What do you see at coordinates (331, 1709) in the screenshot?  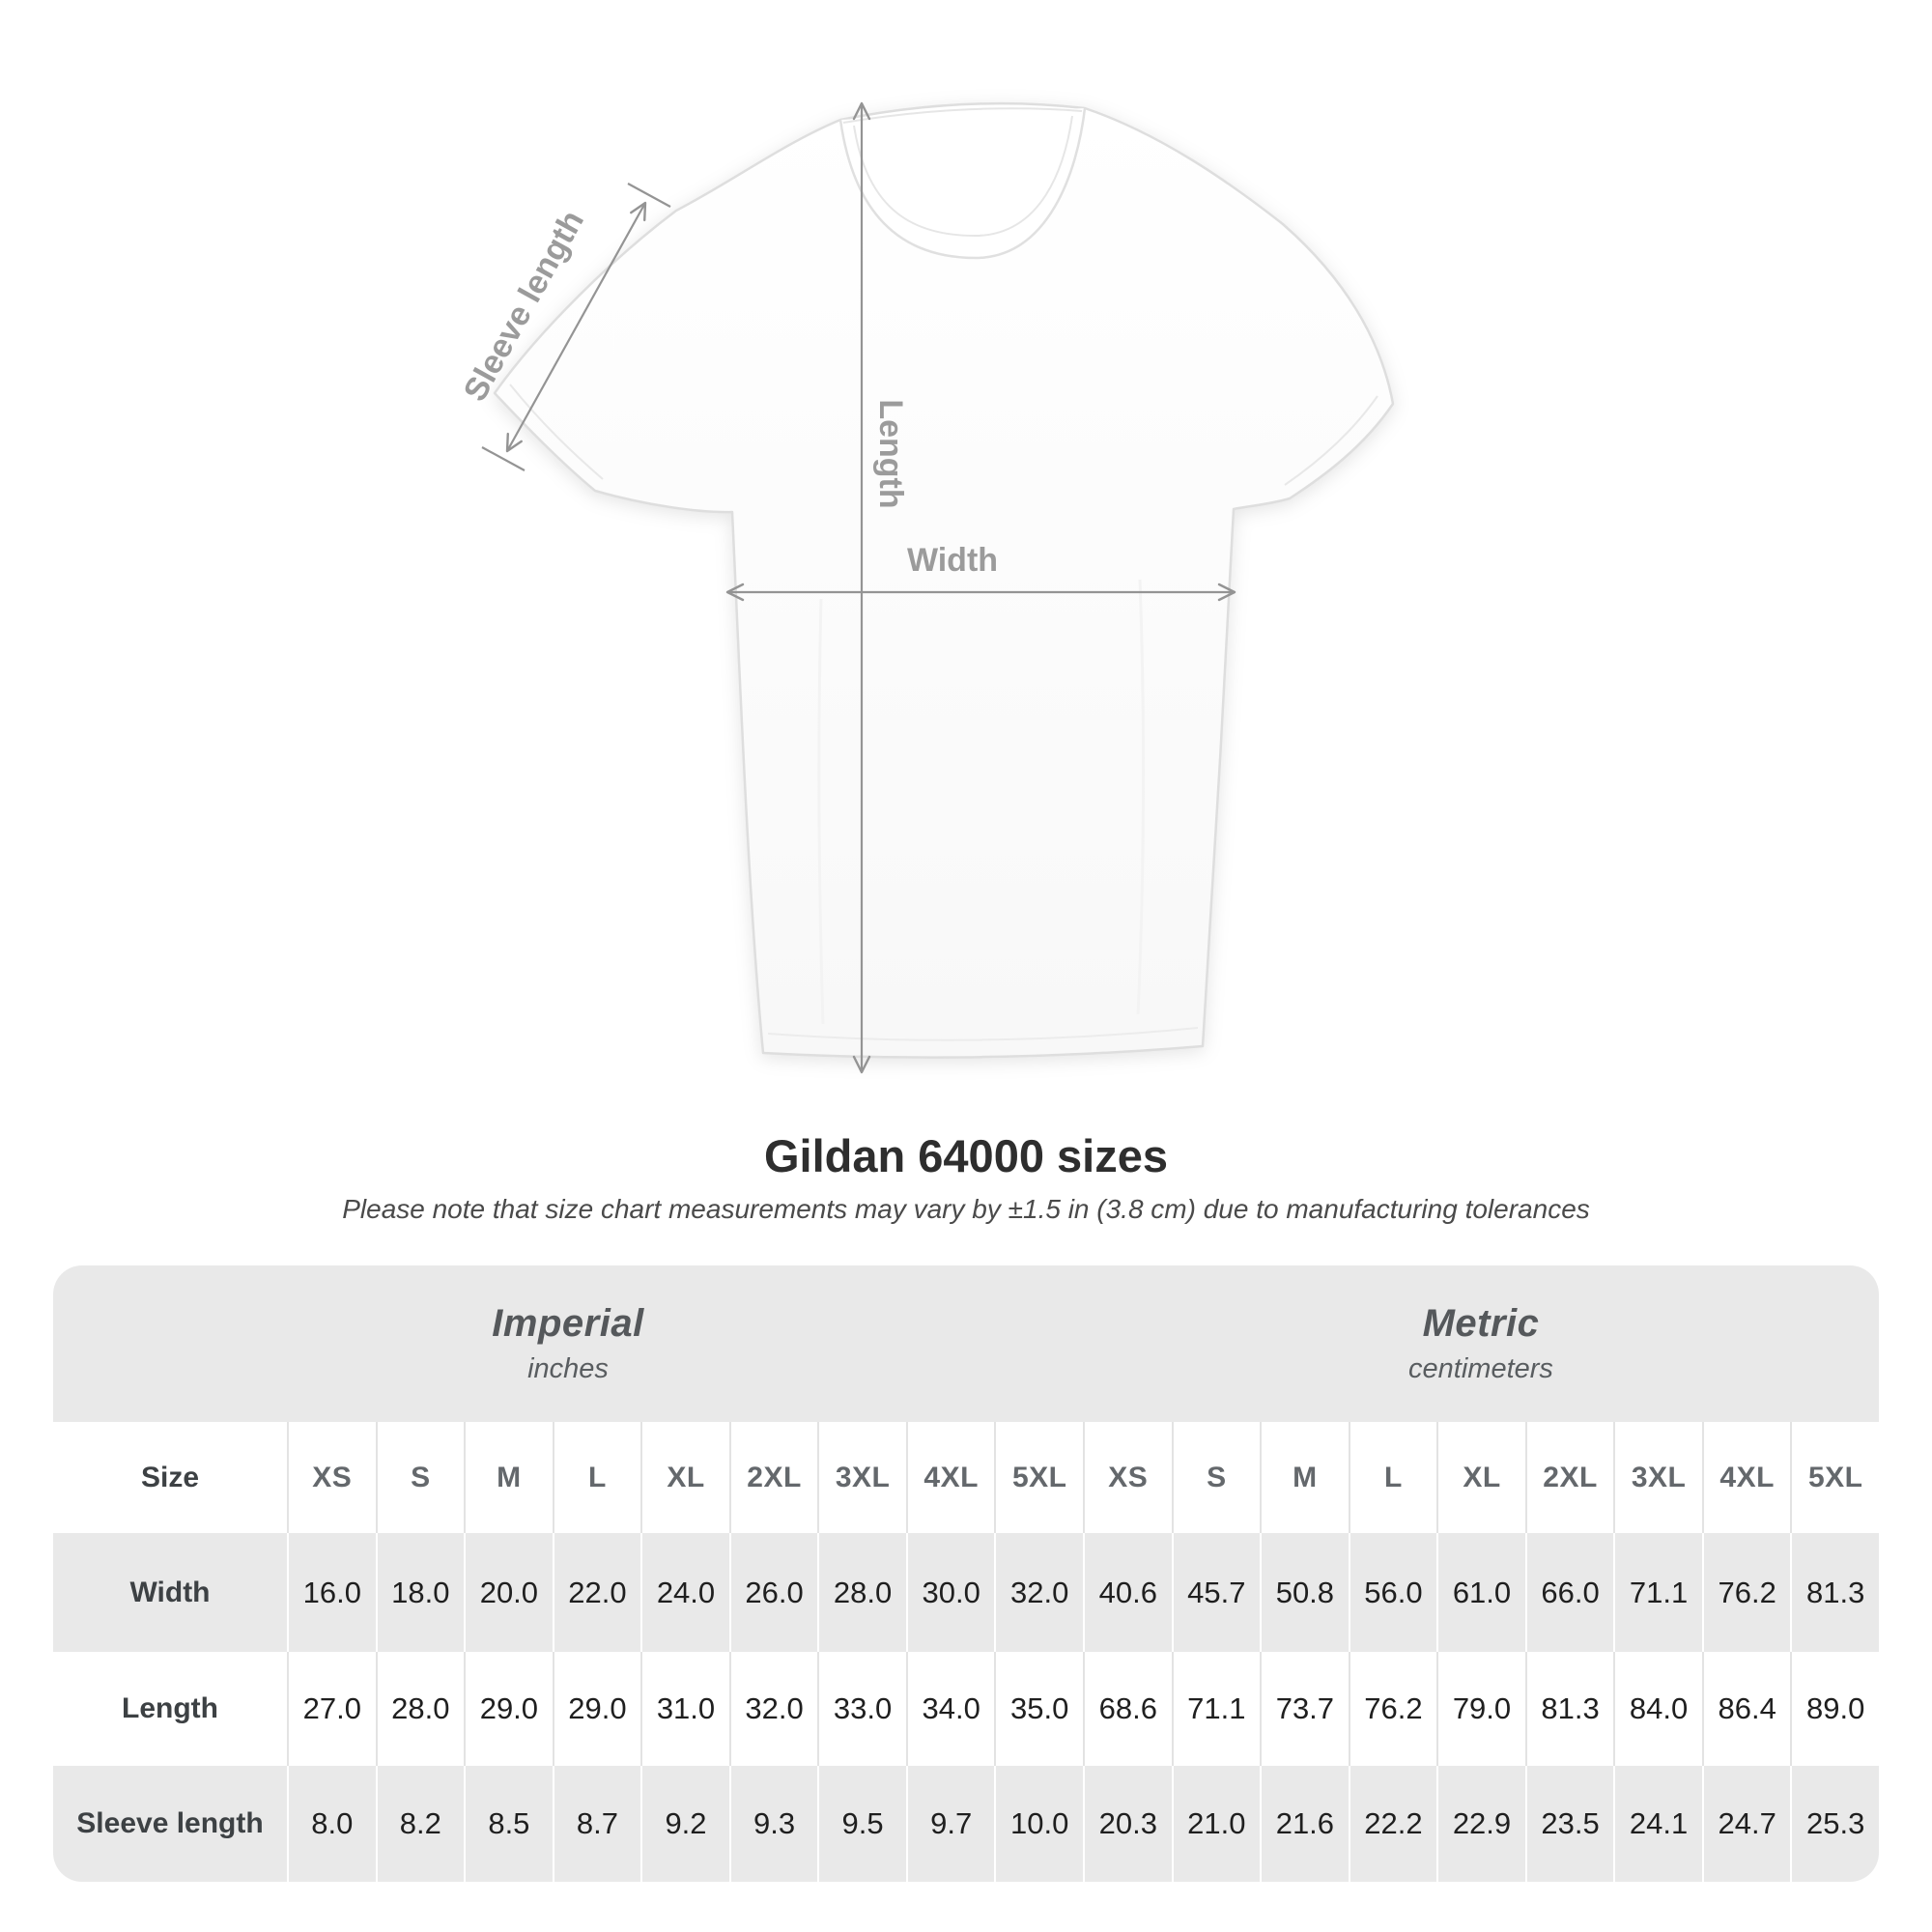 I see `value-cell-imperial: 27.0` at bounding box center [331, 1709].